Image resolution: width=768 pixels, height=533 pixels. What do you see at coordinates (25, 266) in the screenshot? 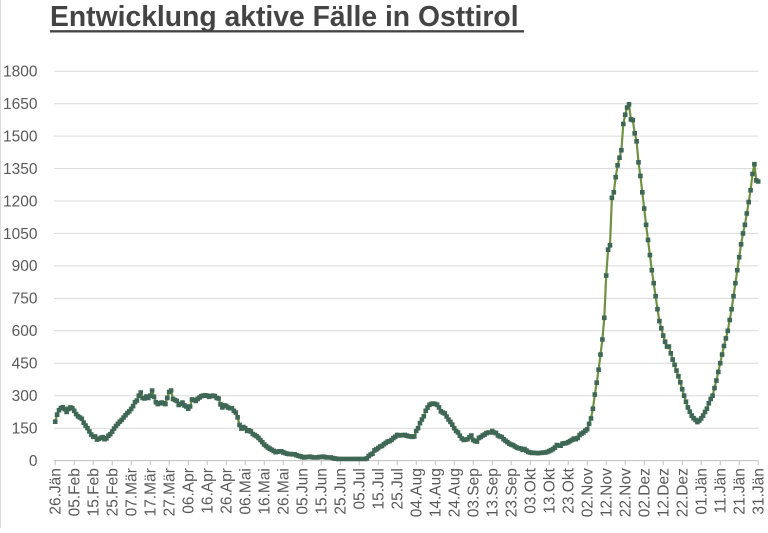
I see `svg-text: 900` at bounding box center [25, 266].